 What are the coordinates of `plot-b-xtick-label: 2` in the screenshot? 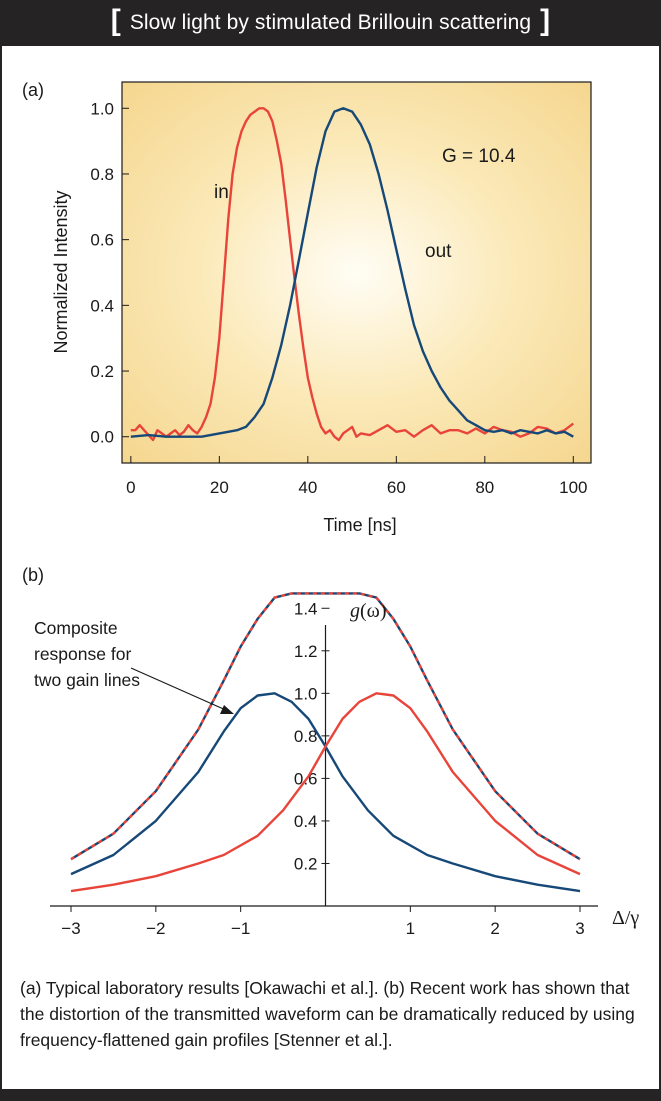 It's located at (494, 928).